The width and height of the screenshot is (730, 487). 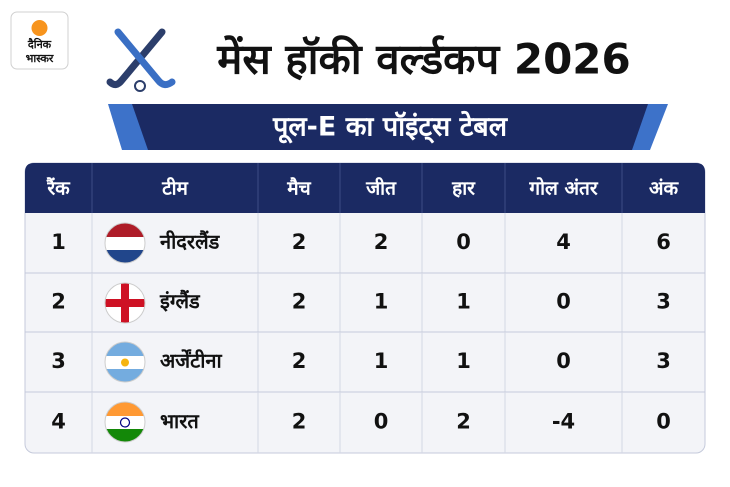 I want to click on ball, so click(x=140, y=86).